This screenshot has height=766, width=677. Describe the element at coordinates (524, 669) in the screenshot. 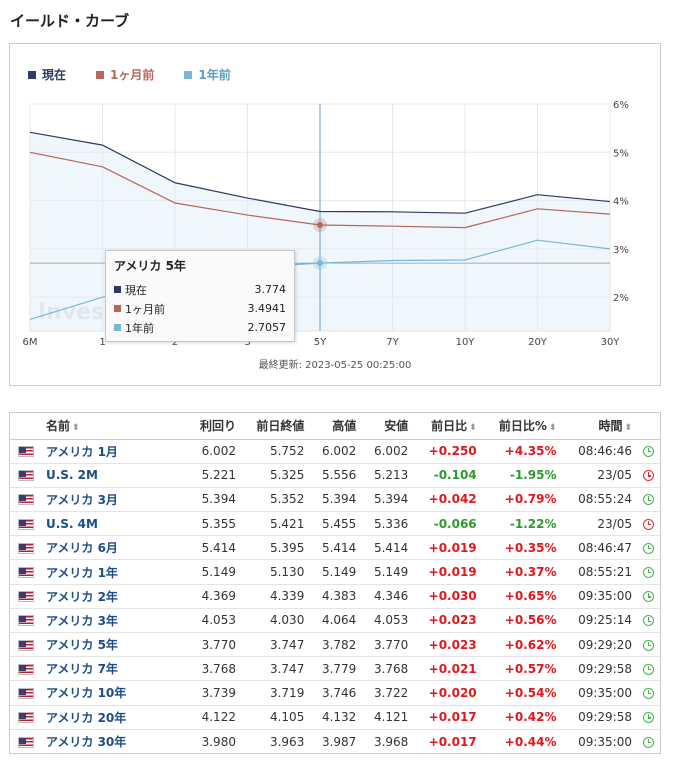

I see `change-pct-cell: +0.57%` at that location.